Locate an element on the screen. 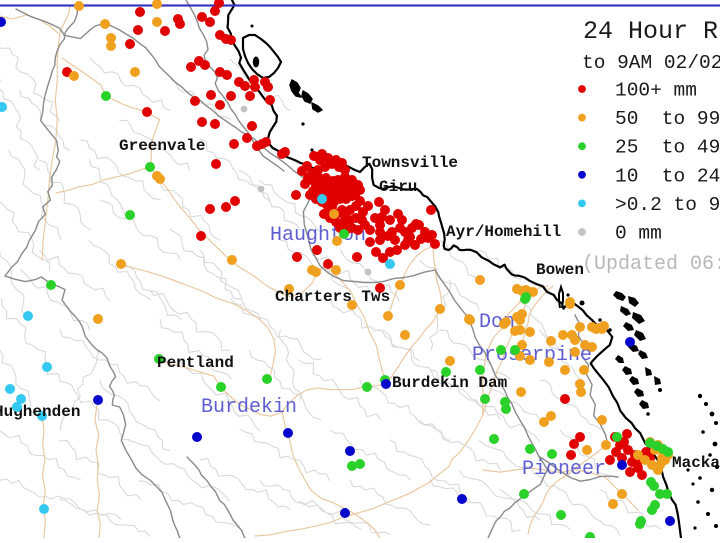 This screenshot has height=543, width=720. svg-text: >0.2 to 9 is located at coordinates (667, 205).